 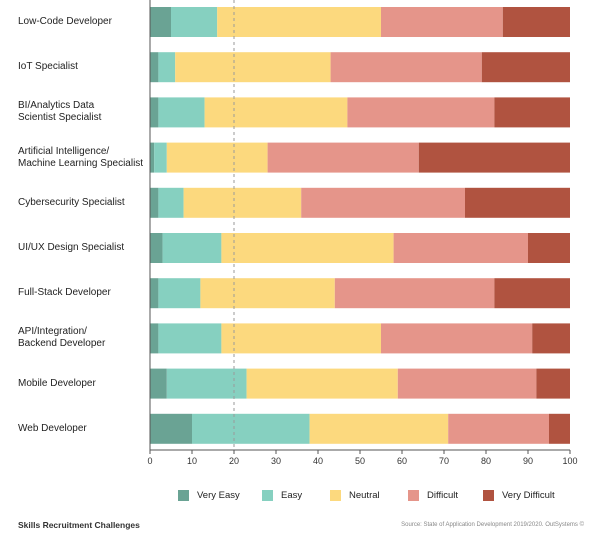 I want to click on category-label-line: Web Developer, so click(x=52, y=428).